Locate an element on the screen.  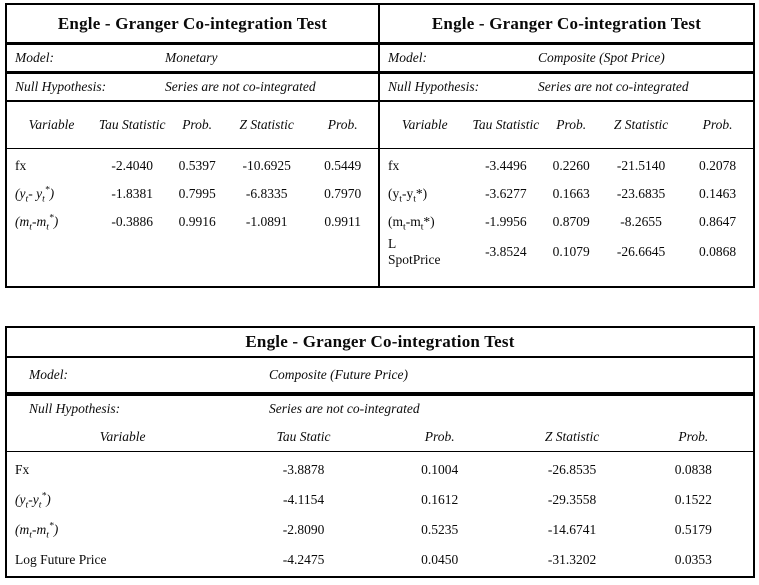
model-row: Model: Composite (Future Price) is located at coordinates (380, 377).